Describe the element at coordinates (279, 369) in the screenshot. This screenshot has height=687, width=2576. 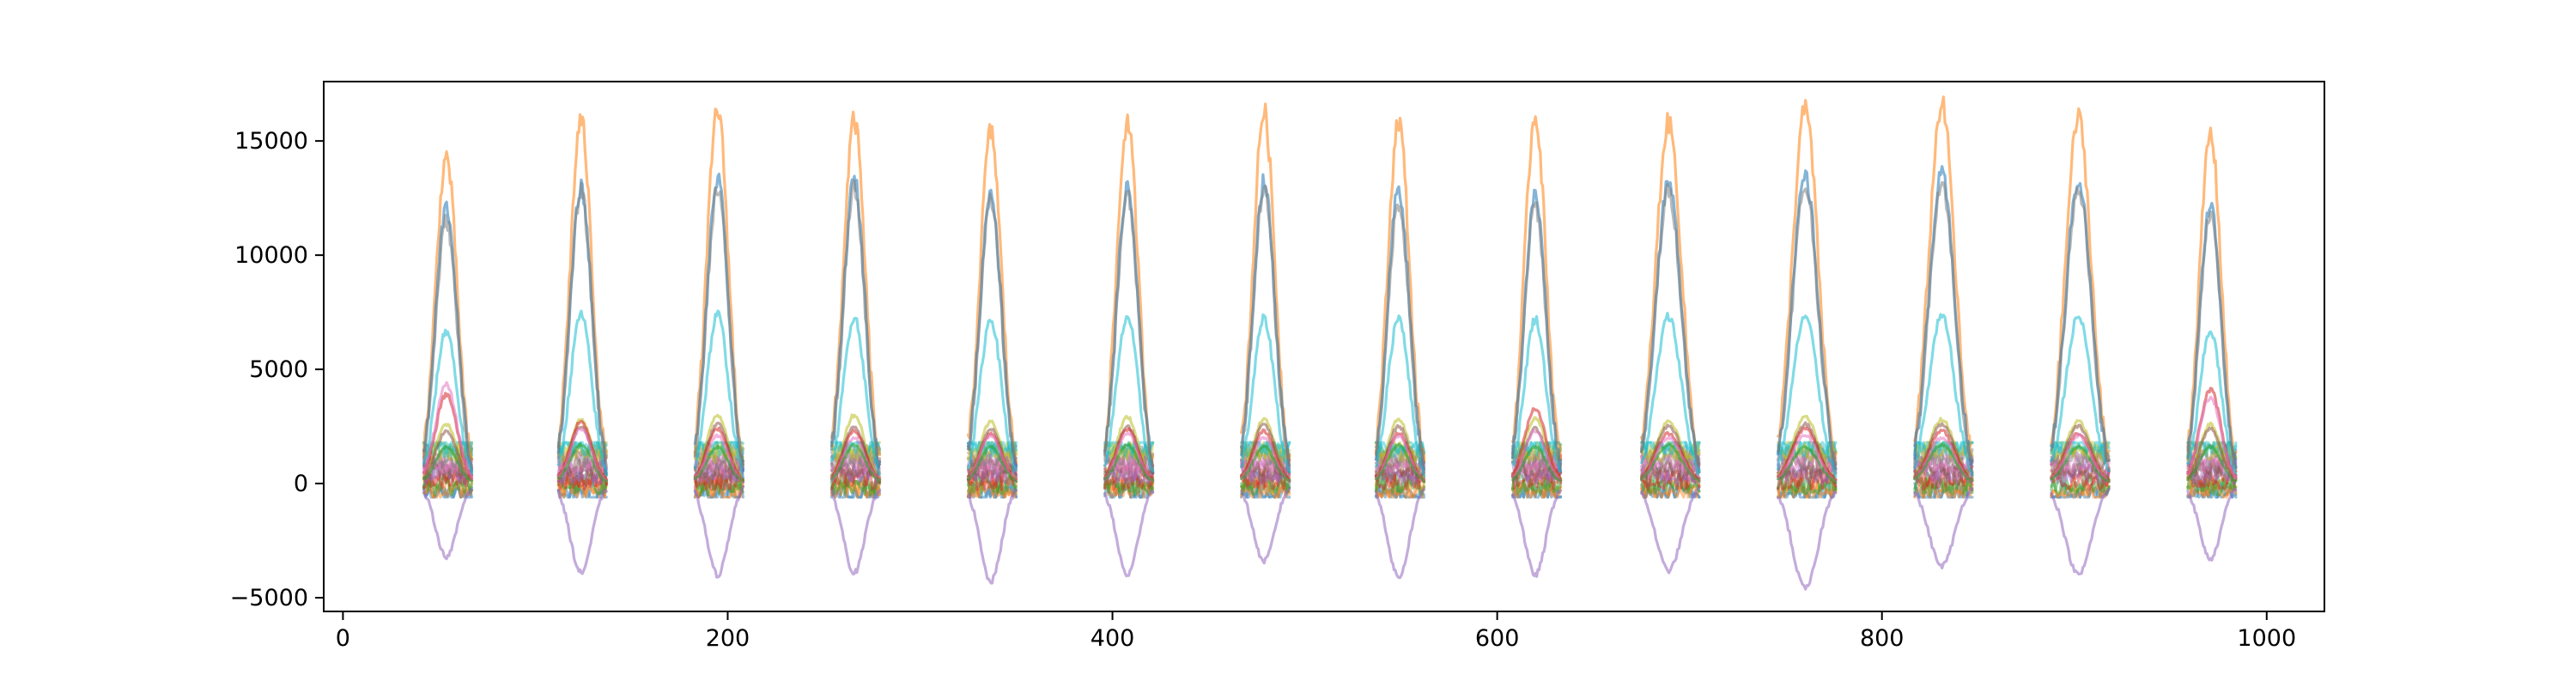
I see `y-tick-label: 5000` at that location.